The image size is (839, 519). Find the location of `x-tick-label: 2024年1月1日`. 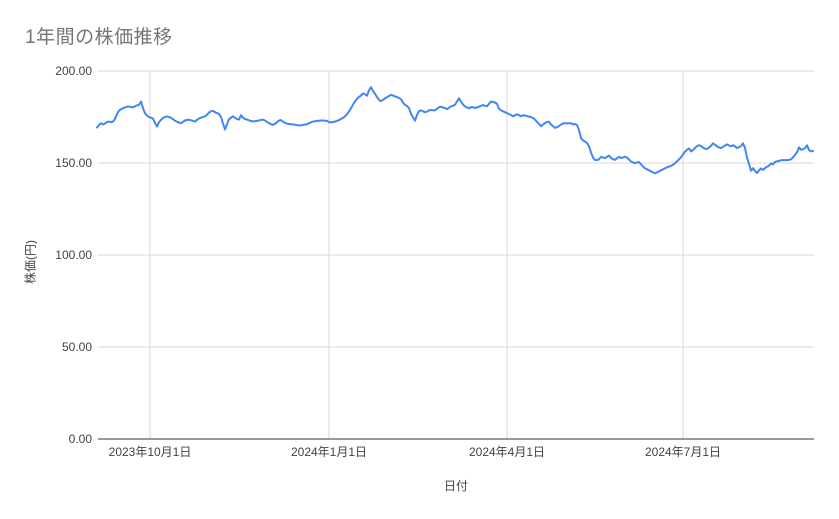

x-tick-label: 2024年1月1日 is located at coordinates (329, 452).